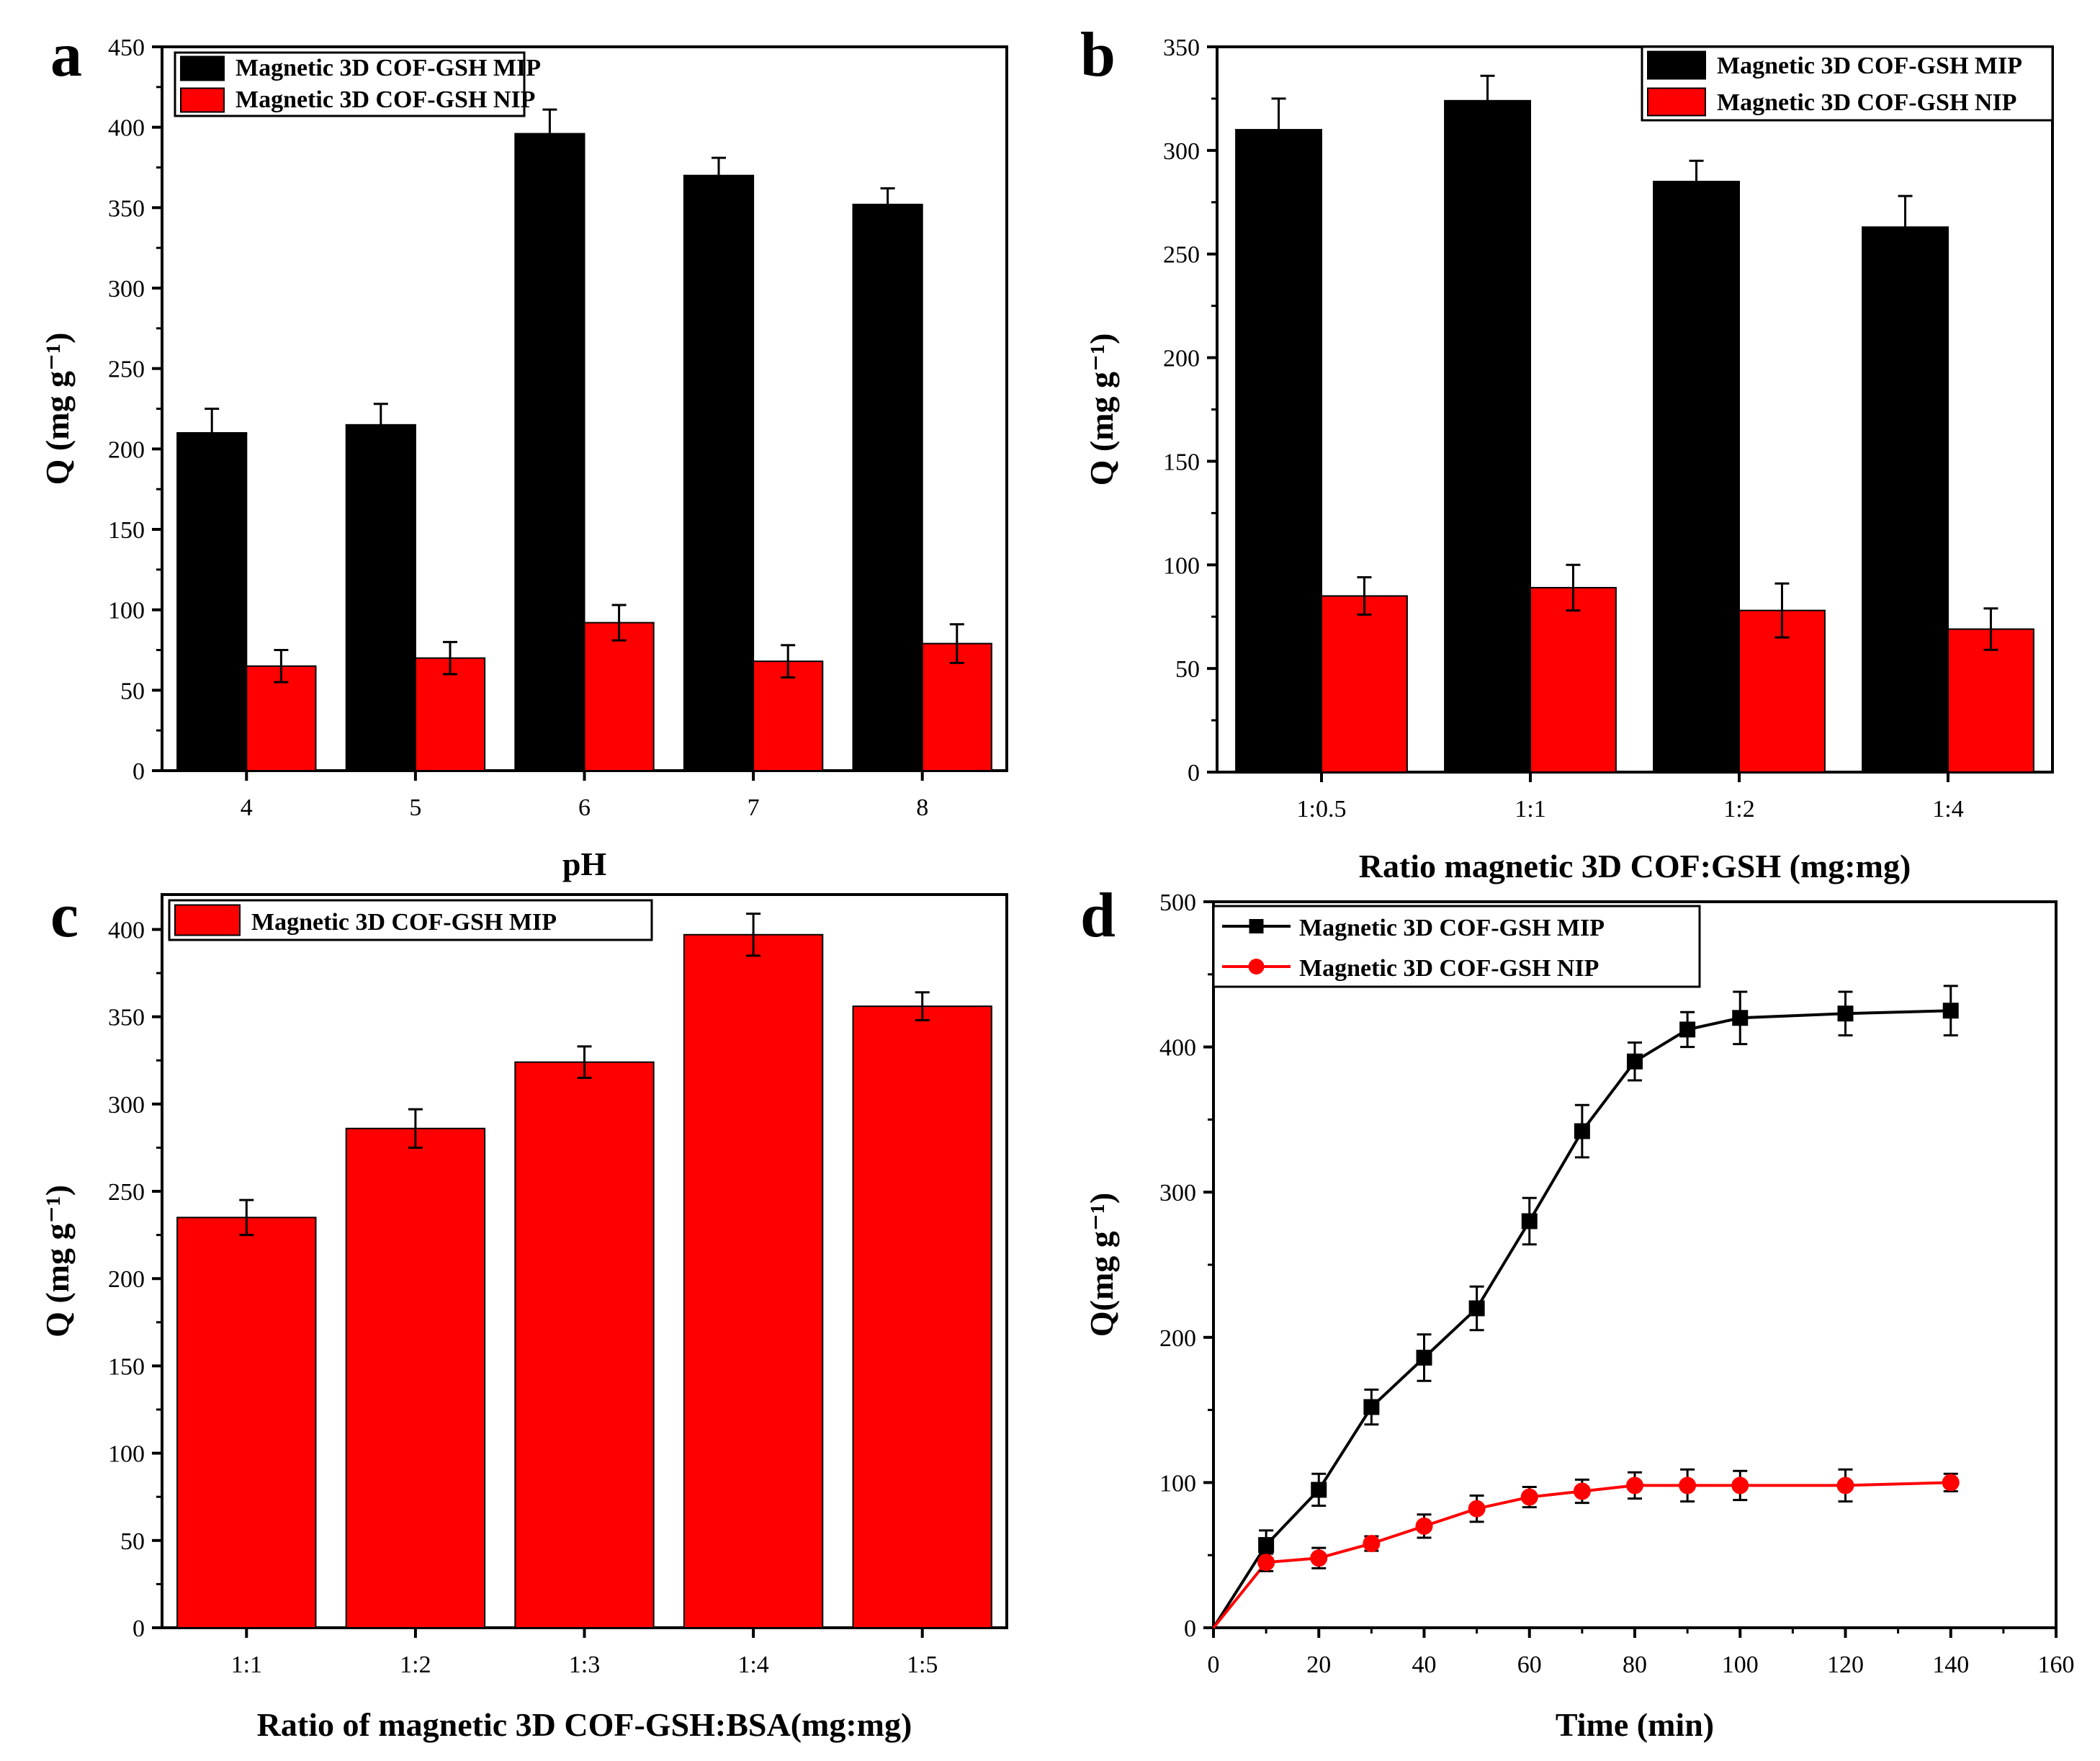  Describe the element at coordinates (1424, 1665) in the screenshot. I see `x-tick-label: 40` at that location.